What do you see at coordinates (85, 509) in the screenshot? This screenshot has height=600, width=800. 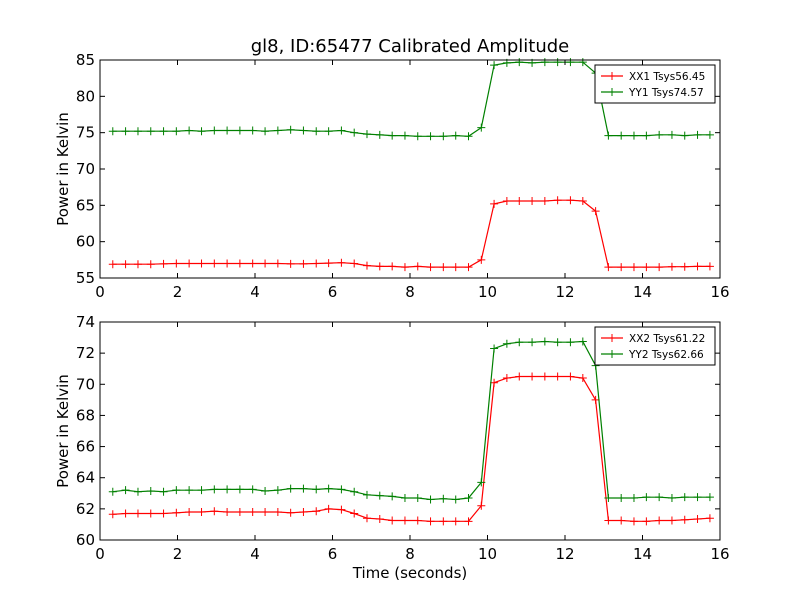 I see `y-tick-label: 62` at bounding box center [85, 509].